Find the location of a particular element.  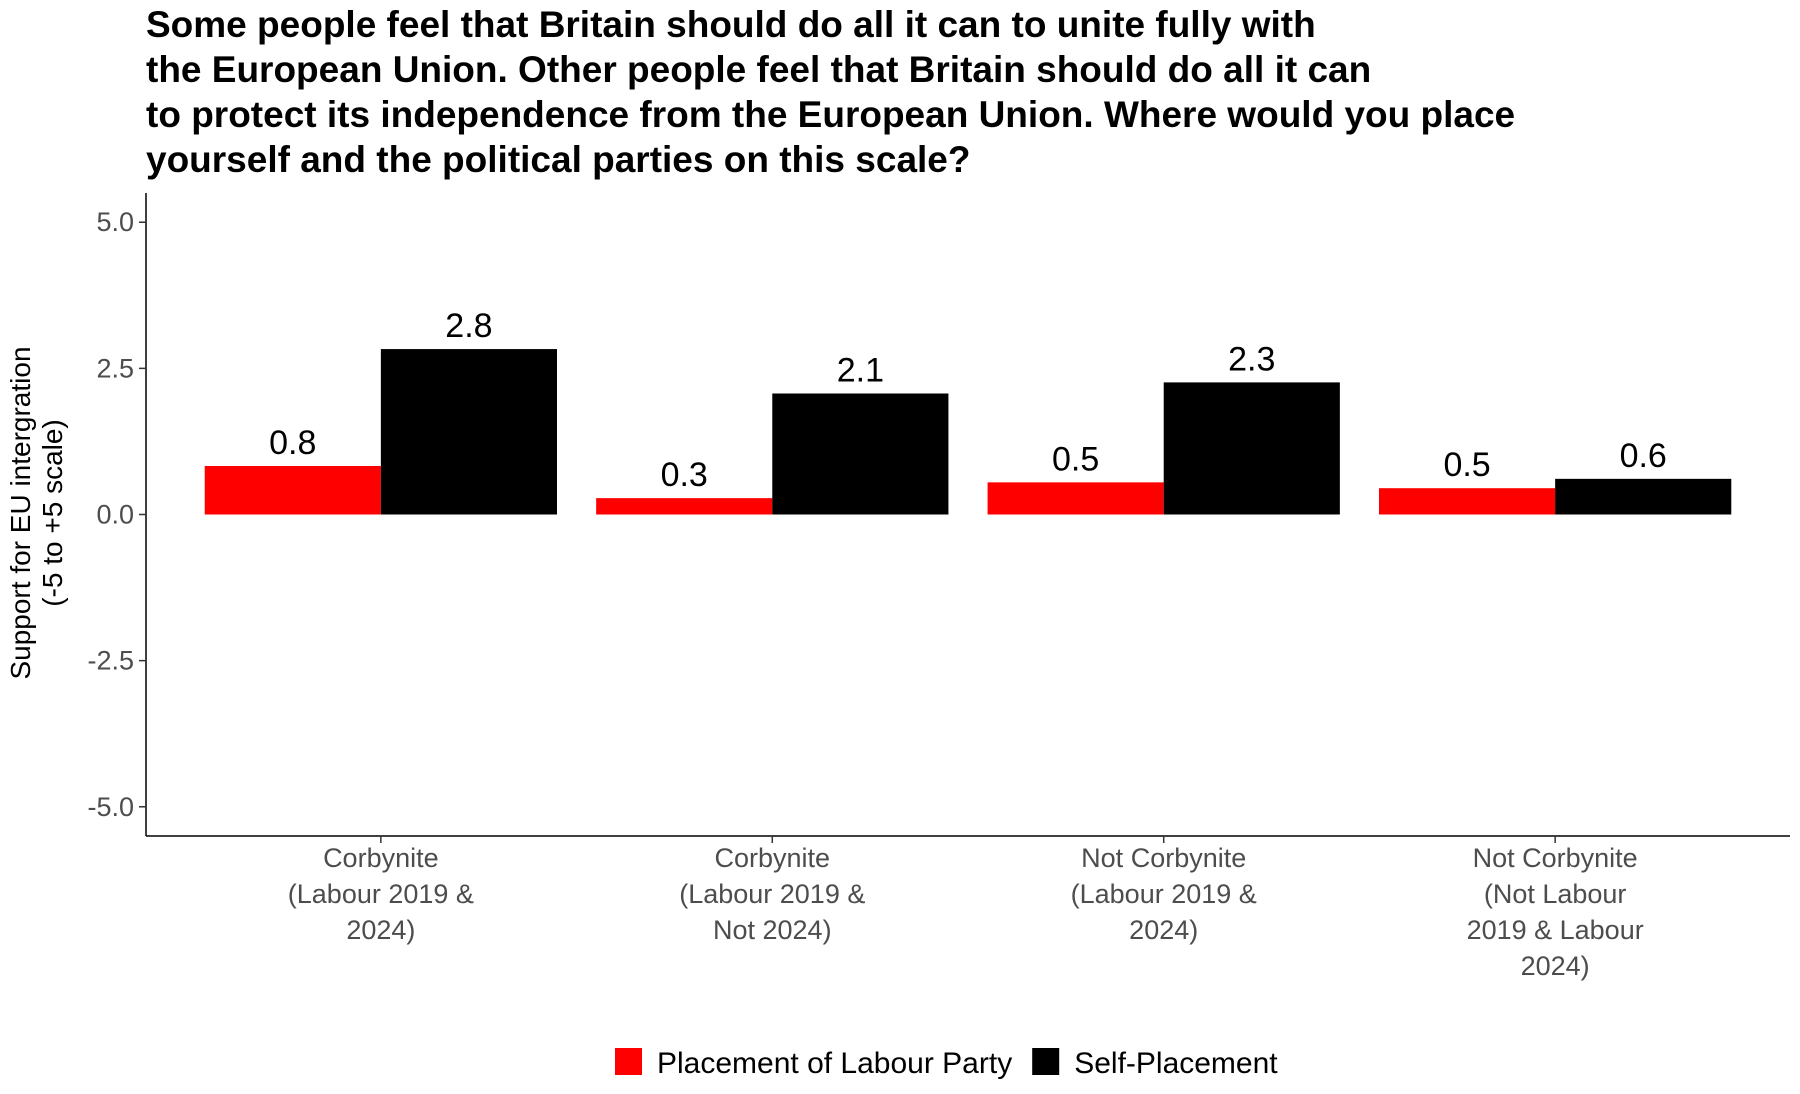

value-label: 2.8 is located at coordinates (468, 326).